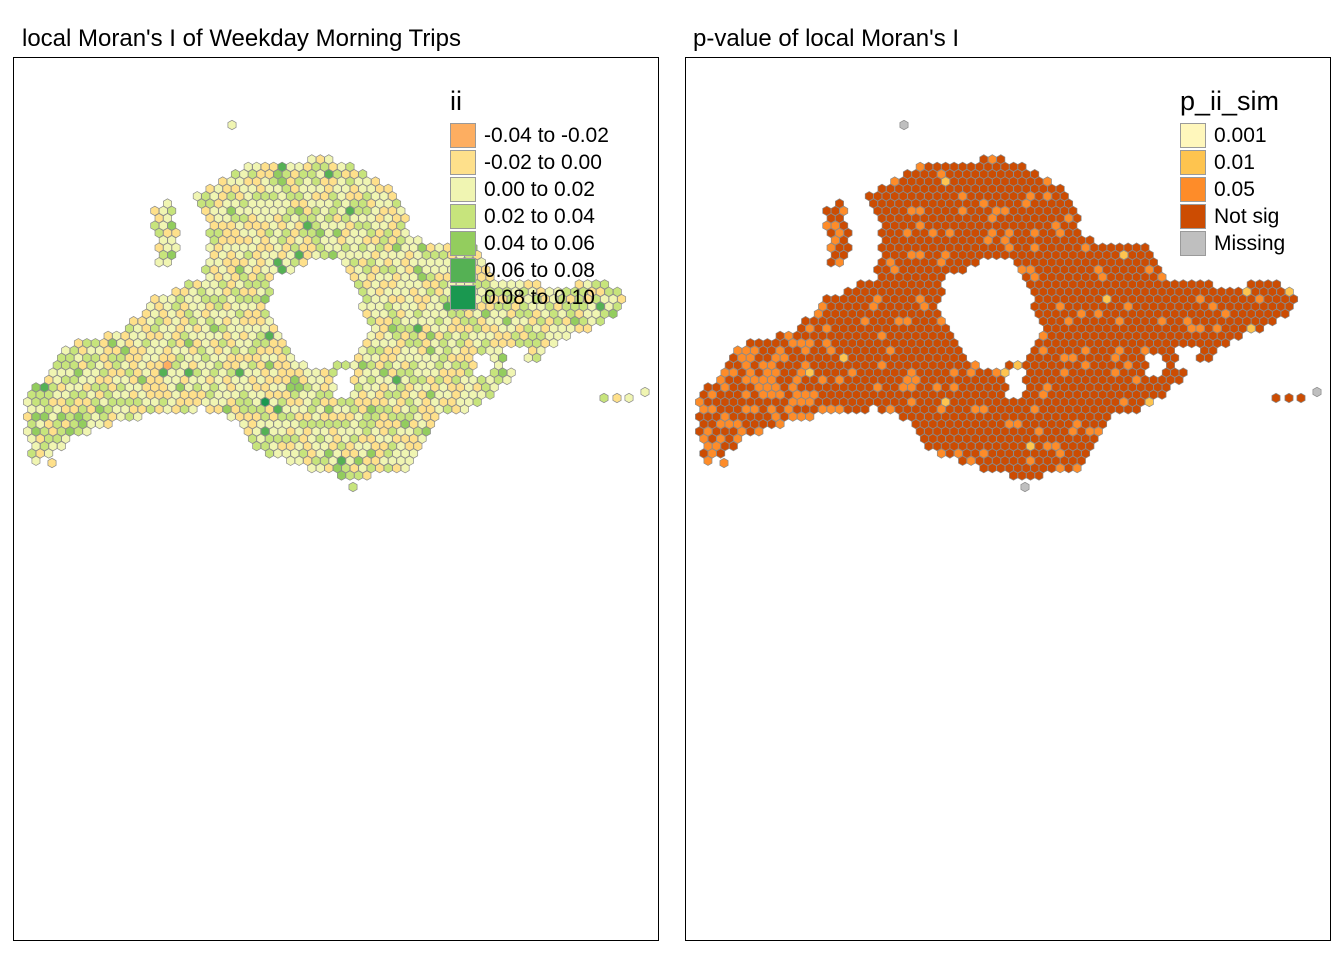 The image size is (1344, 960). I want to click on right-legend-title: p_ii_sim, so click(1230, 101).